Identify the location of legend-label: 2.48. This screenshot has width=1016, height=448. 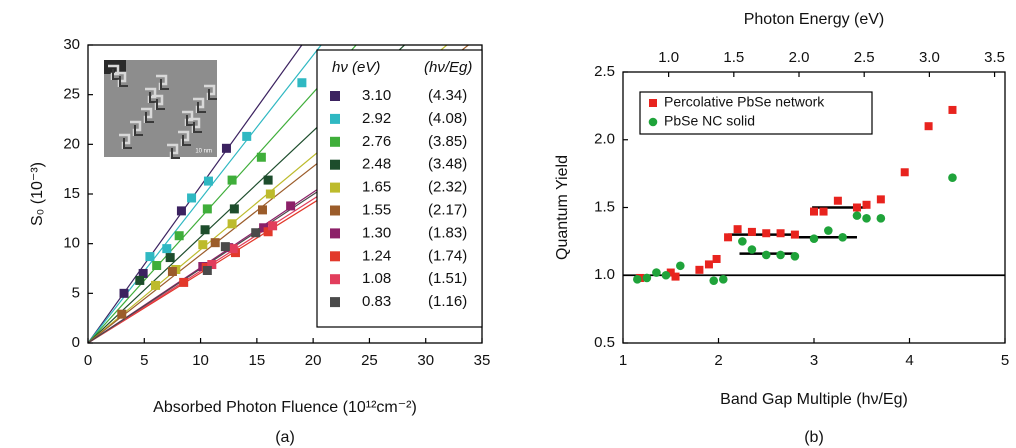
(376, 164).